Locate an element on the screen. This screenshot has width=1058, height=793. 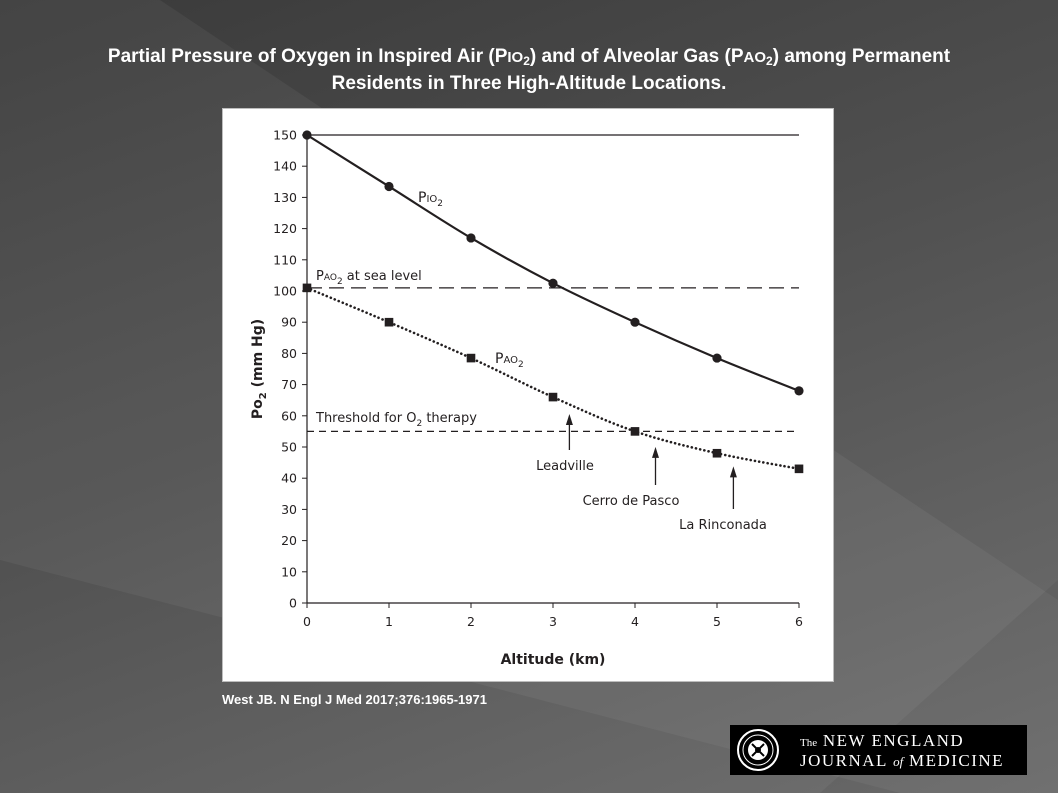
citation: West JB. N Engl J Med 2017;376:1965-1971 is located at coordinates (354, 699).